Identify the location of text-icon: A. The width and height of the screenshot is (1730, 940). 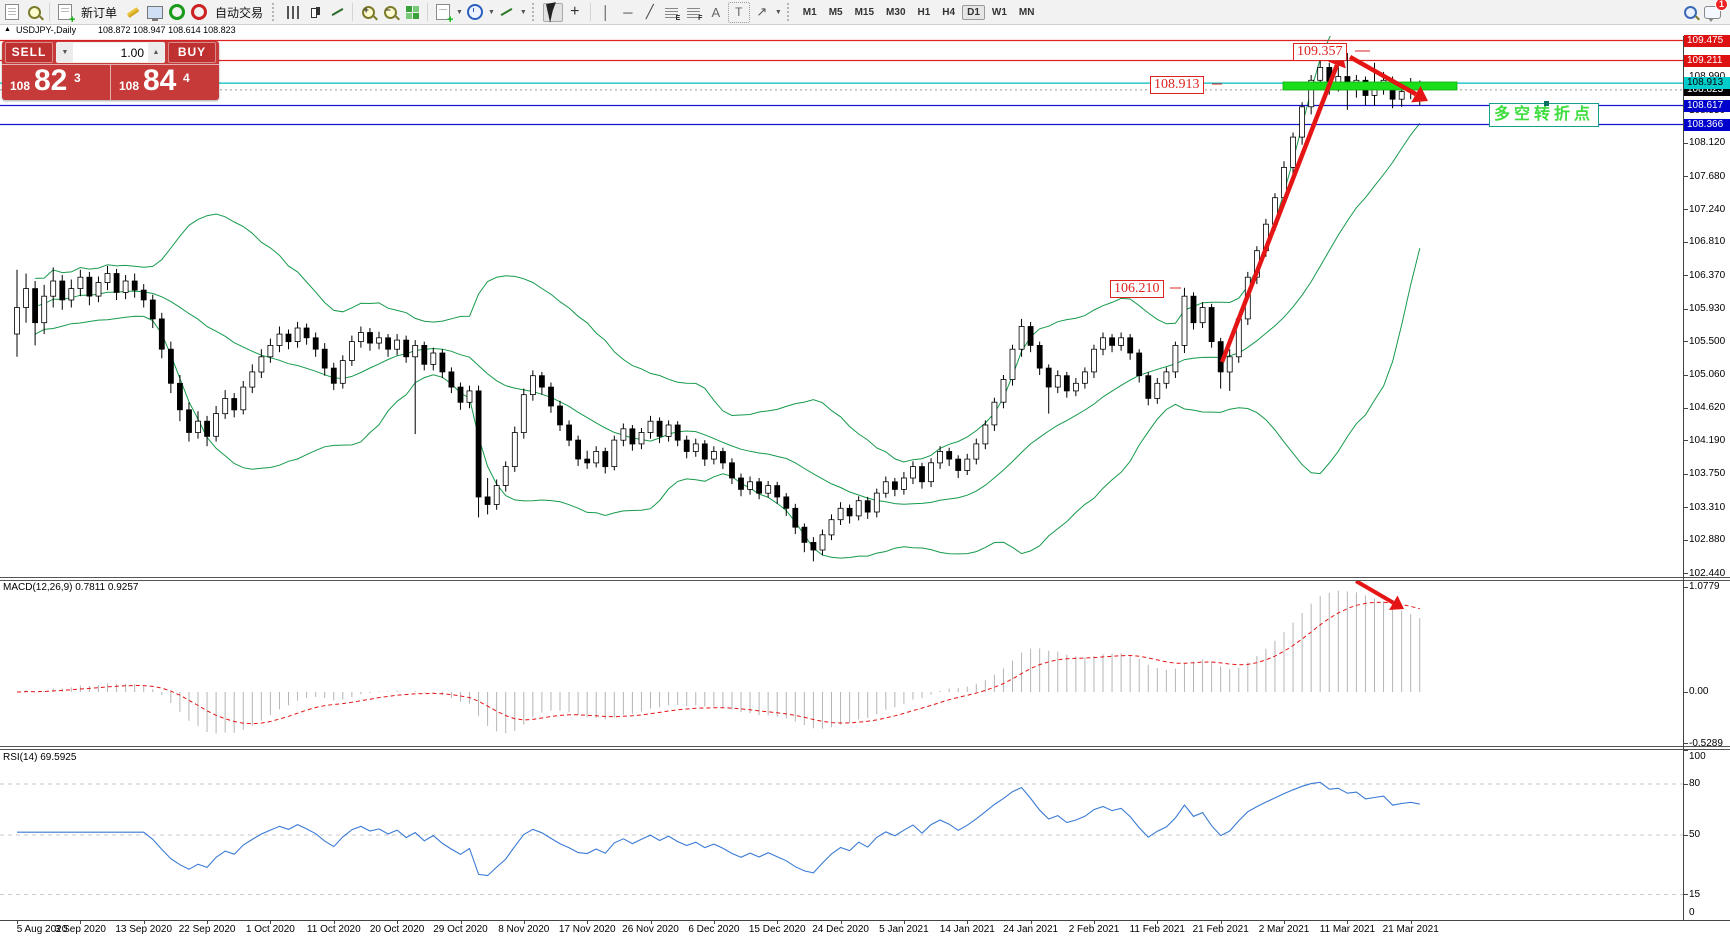
(716, 12).